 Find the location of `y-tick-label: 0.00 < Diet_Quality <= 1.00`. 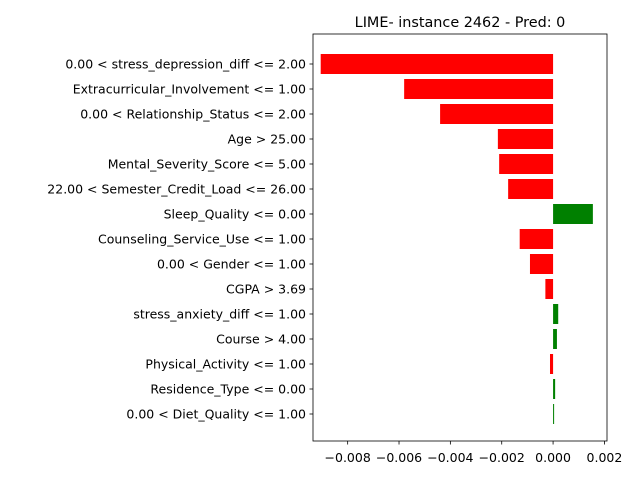

y-tick-label: 0.00 < Diet_Quality <= 1.00 is located at coordinates (216, 414).